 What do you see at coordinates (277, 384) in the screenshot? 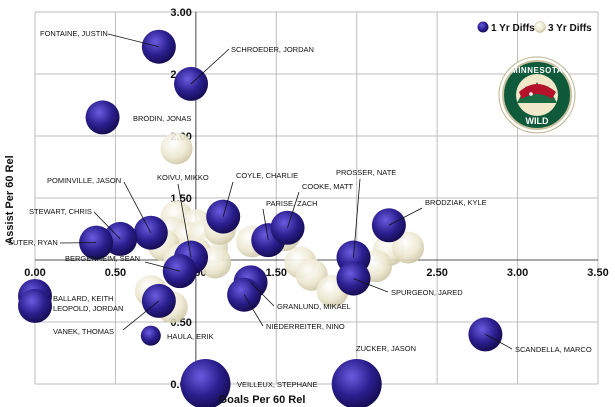
I see `point-label: VEILLEUX, STEPHANE` at bounding box center [277, 384].